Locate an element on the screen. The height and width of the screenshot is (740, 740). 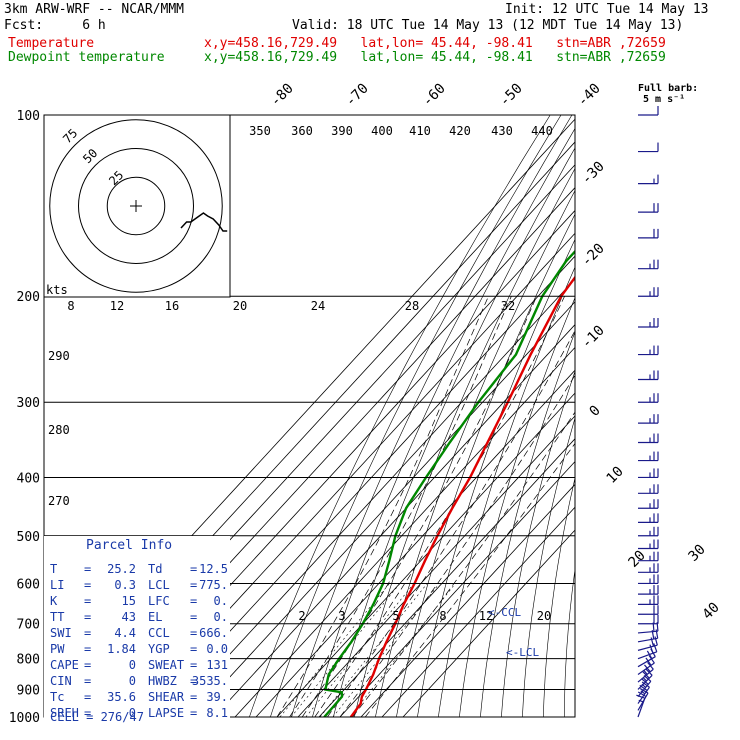
parcel-value: 39. is located at coordinates (217, 697).